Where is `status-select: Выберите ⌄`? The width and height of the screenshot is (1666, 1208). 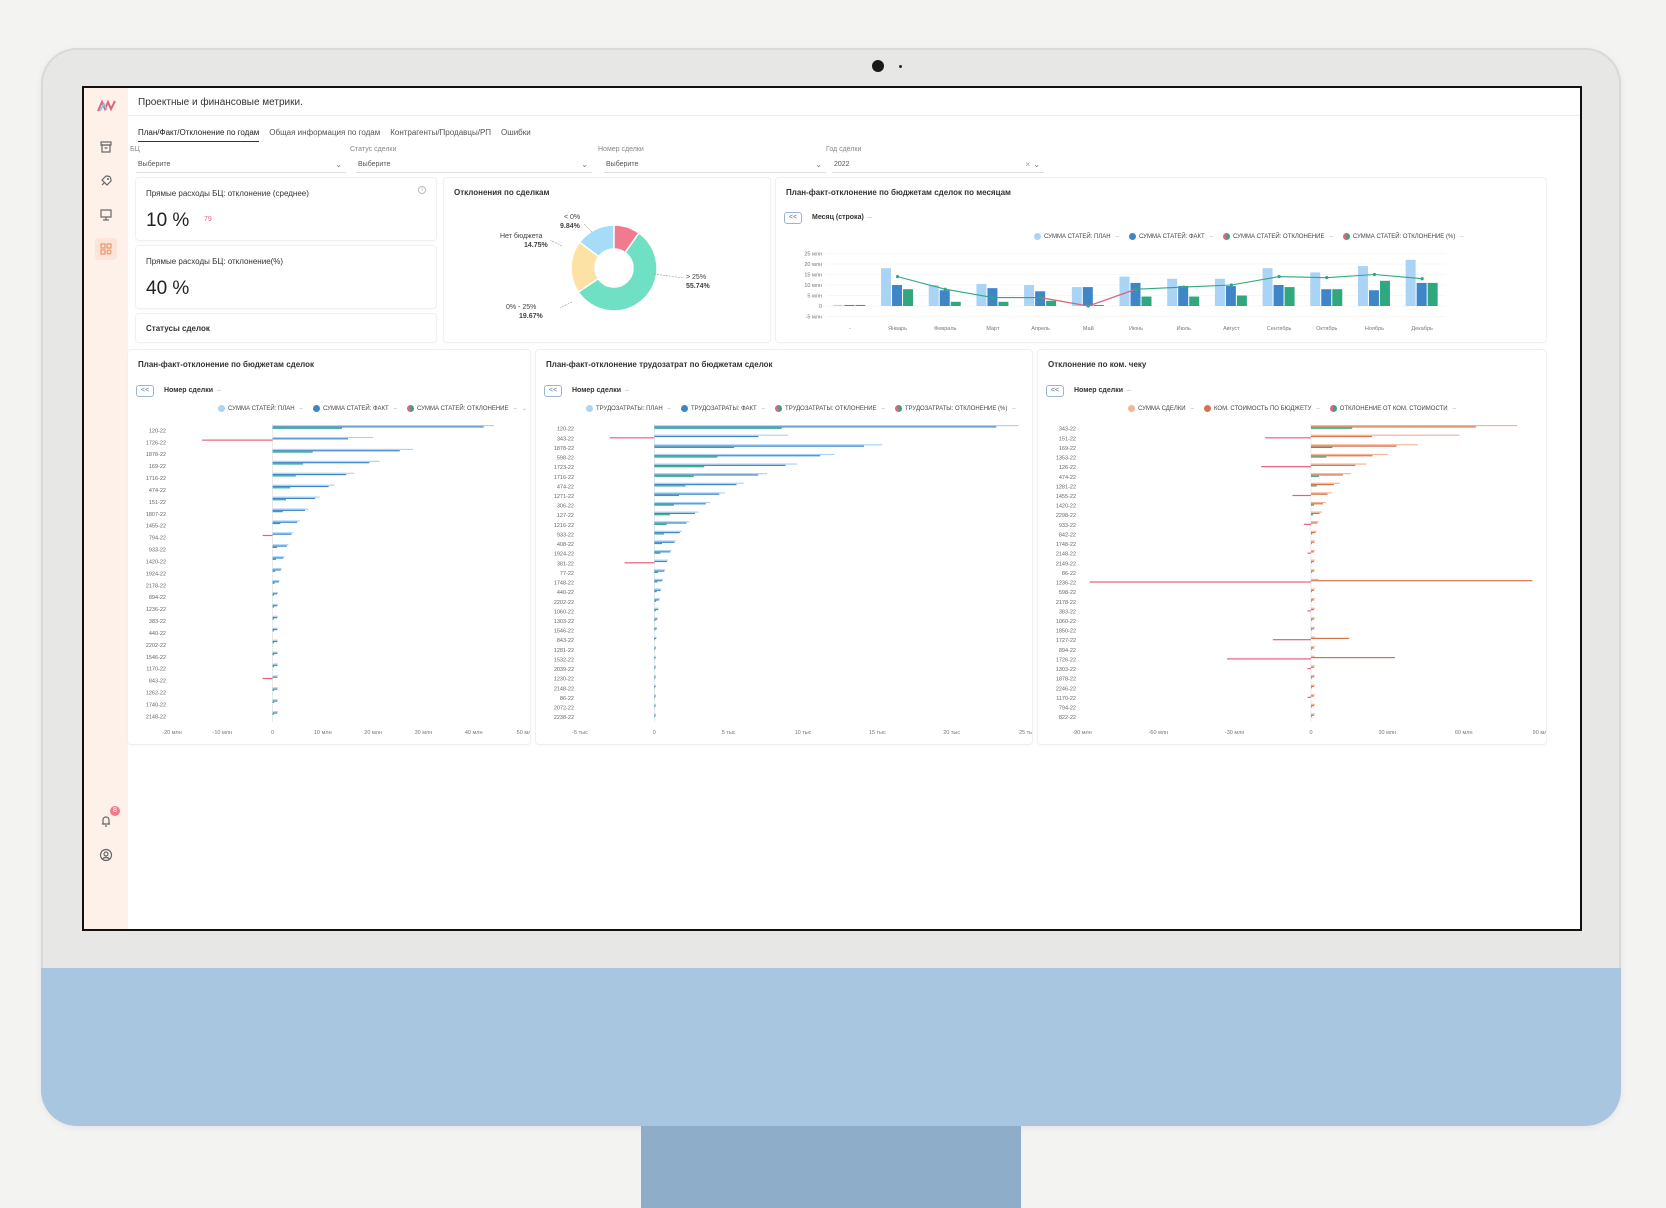 status-select: Выберите ⌄ is located at coordinates (474, 165).